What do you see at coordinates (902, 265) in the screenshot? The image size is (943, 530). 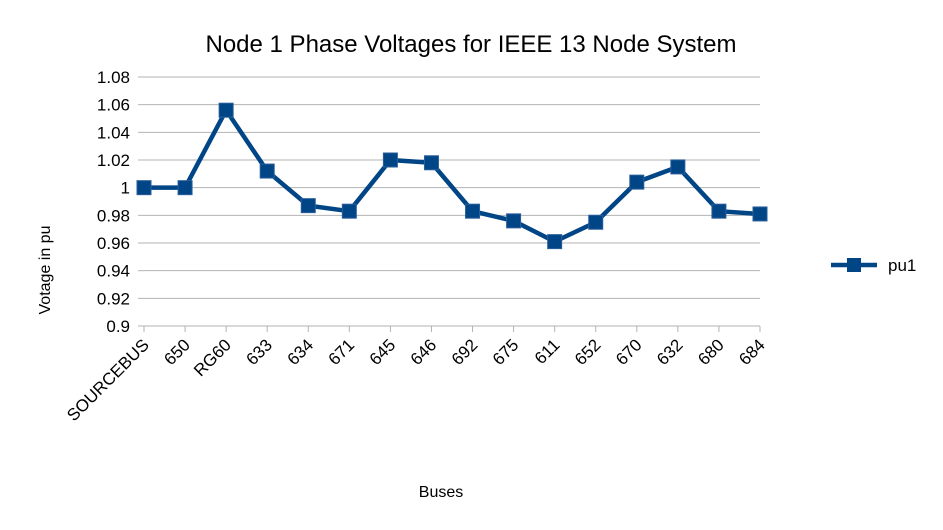 I see `legend-label: pu1` at bounding box center [902, 265].